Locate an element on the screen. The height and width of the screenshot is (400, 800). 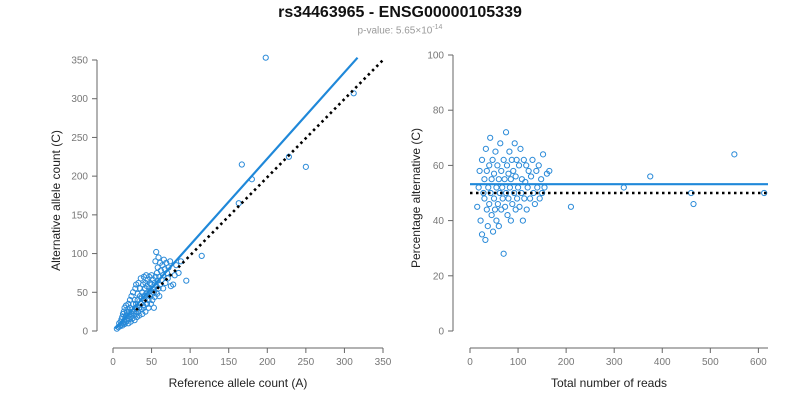
x-tick-label: 150 is located at coordinates (228, 362).